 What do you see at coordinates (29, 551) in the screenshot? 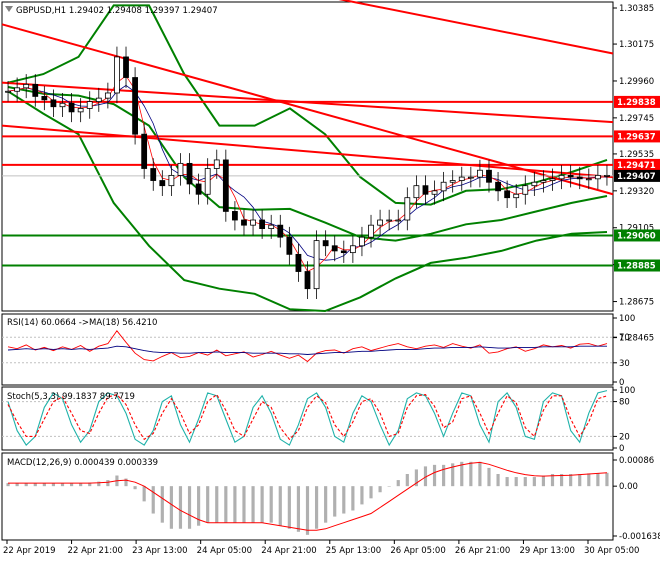
I see `x-tick-label: 22 Apr 2019` at bounding box center [29, 551].